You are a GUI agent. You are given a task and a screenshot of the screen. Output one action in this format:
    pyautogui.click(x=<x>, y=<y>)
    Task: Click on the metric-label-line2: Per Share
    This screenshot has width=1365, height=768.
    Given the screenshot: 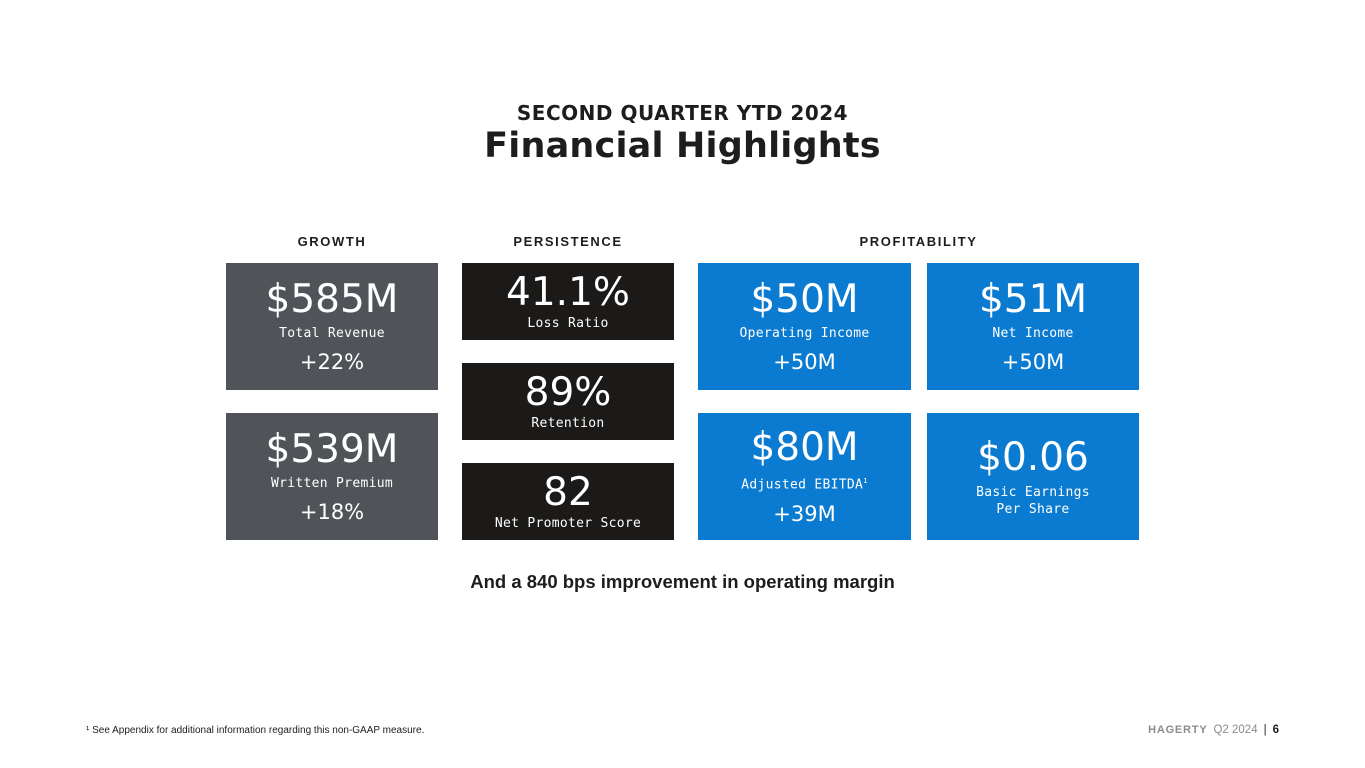 What is the action you would take?
    pyautogui.click(x=1033, y=509)
    